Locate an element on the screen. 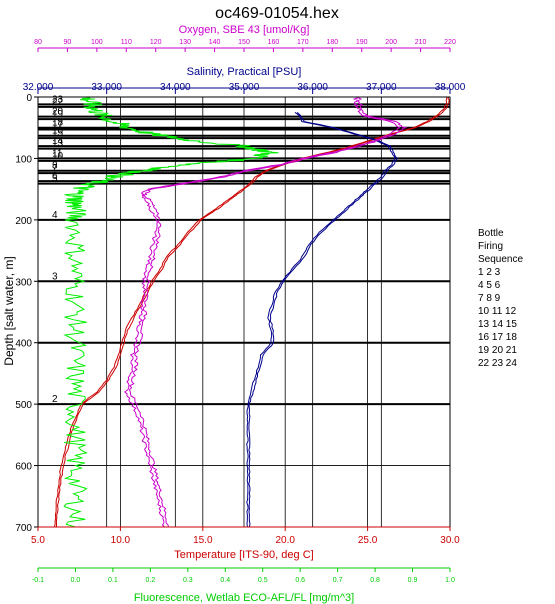 Image resolution: width=555 pixels, height=604 pixels. depth-tick-label: 300 is located at coordinates (23, 282).